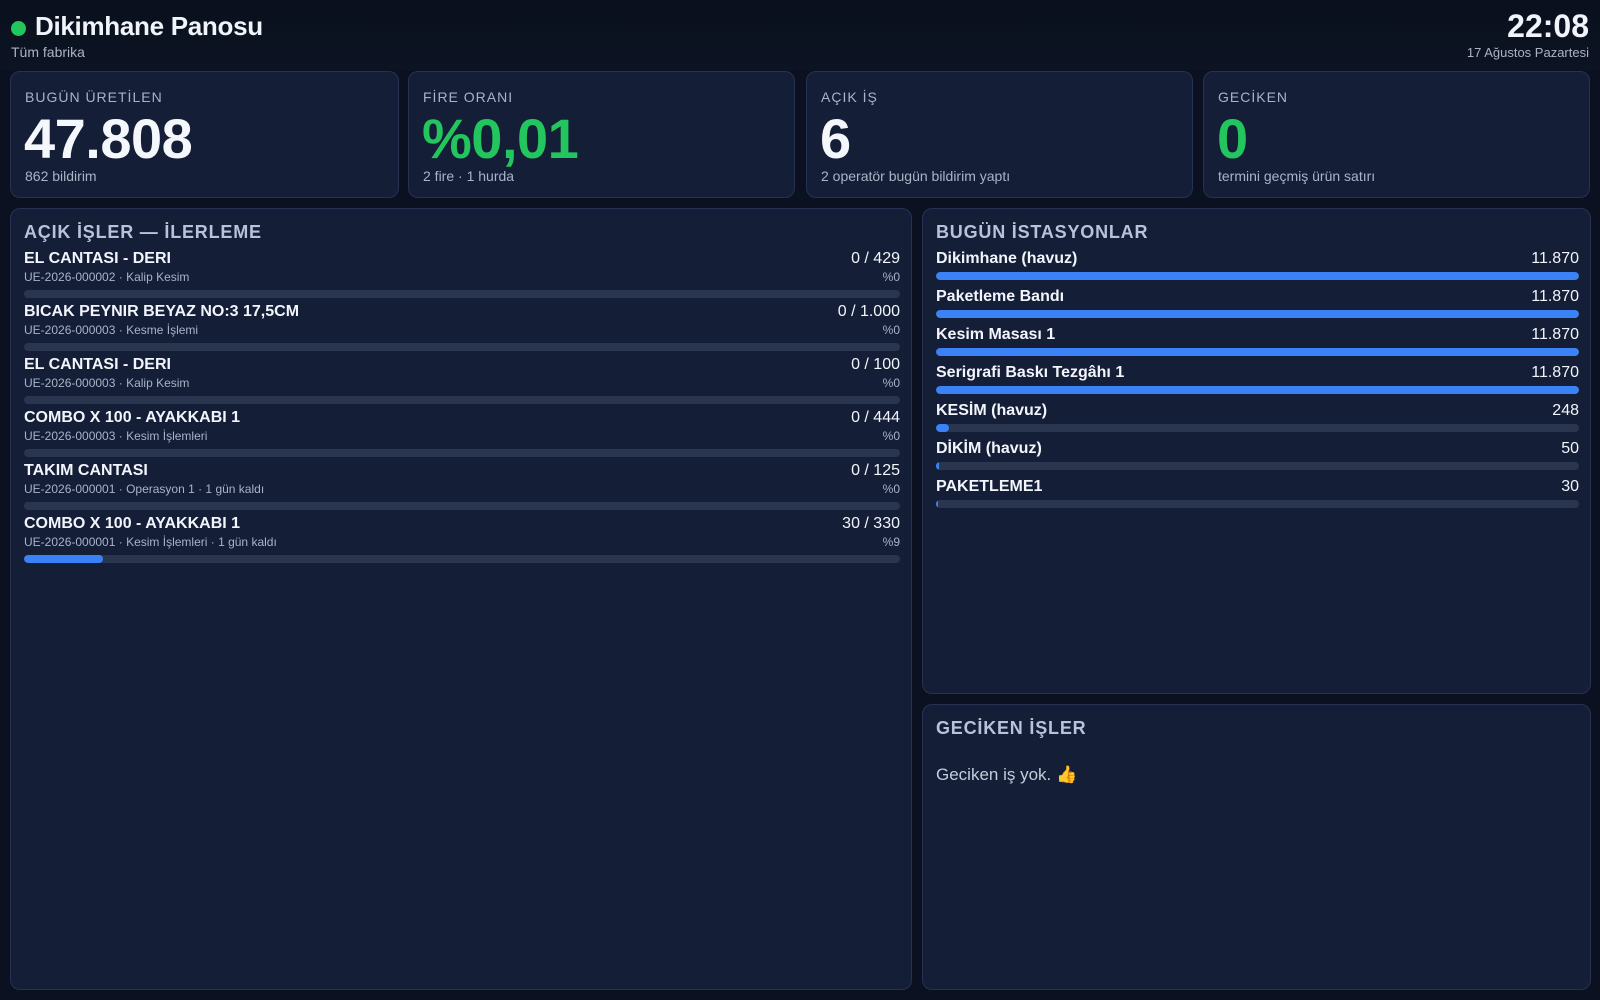  I want to click on stat-label: BUGÜN ÜRETİLEN, so click(94, 97).